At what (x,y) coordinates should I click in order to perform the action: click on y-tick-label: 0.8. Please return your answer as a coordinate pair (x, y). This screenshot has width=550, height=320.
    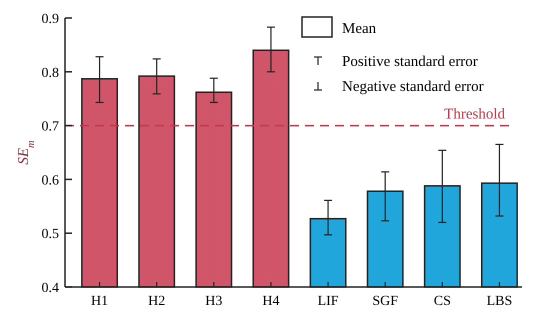
    Looking at the image, I should click on (50, 73).